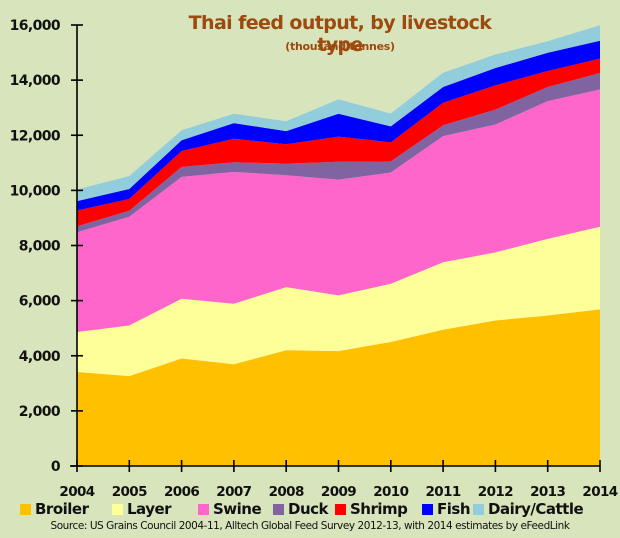 The width and height of the screenshot is (620, 538). I want to click on x-tick-label: 2008, so click(286, 492).